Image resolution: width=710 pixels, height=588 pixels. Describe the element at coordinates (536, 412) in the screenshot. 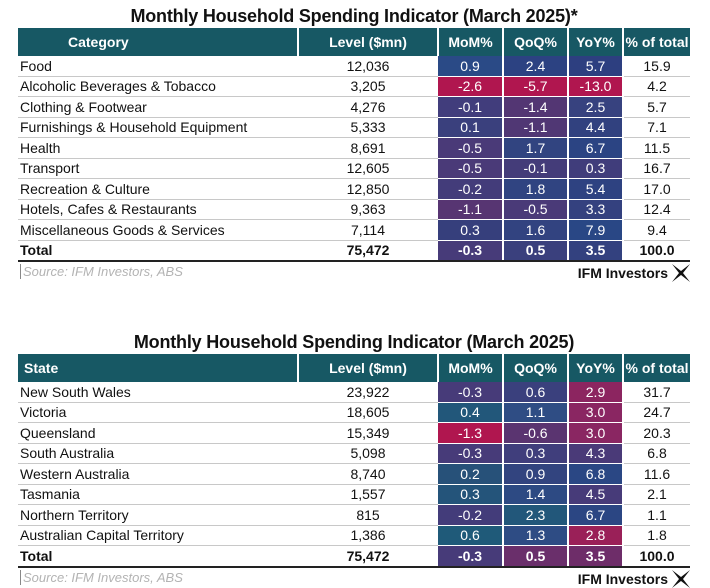

I see `row-qoq: 1.1` at that location.